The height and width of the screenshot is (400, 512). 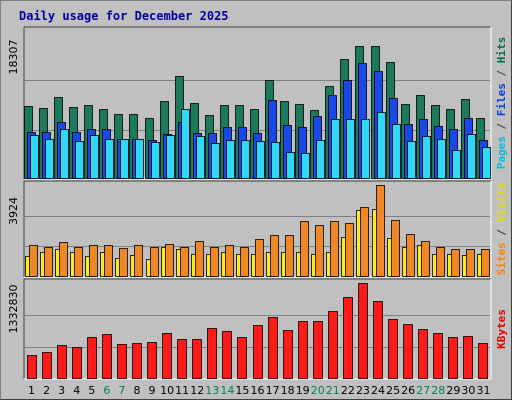 What do you see at coordinates (106, 390) in the screenshot?
I see `x-tick-label-day-6: 6` at bounding box center [106, 390].